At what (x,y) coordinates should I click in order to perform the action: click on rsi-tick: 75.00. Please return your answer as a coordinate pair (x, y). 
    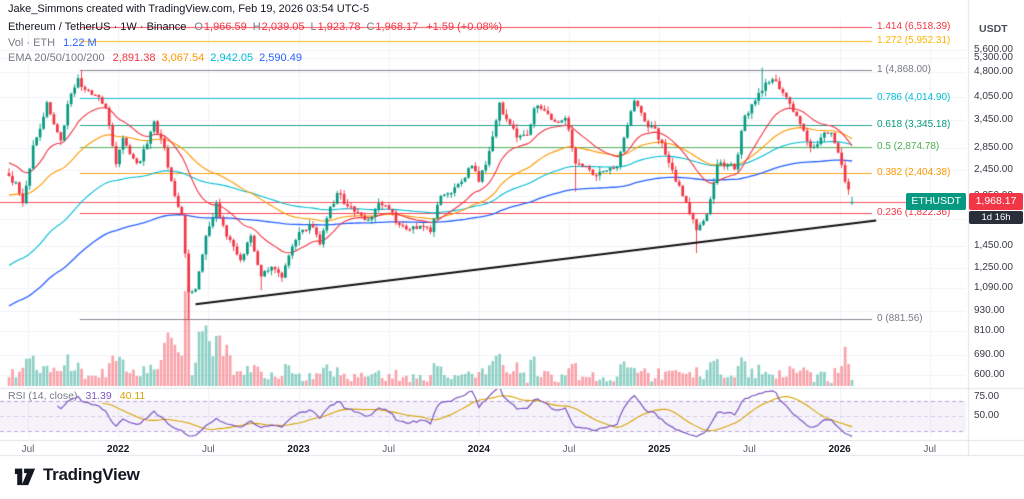
    Looking at the image, I should click on (987, 396).